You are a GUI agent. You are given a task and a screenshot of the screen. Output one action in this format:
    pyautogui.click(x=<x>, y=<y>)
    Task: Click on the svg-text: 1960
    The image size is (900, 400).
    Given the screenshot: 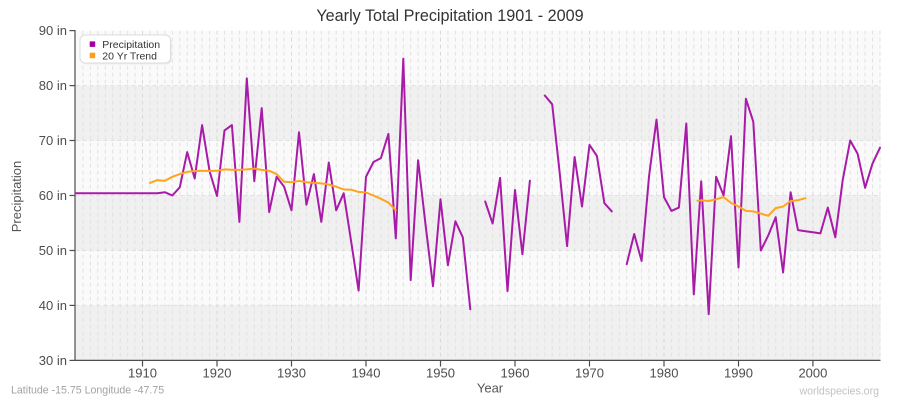 What is the action you would take?
    pyautogui.click(x=515, y=373)
    